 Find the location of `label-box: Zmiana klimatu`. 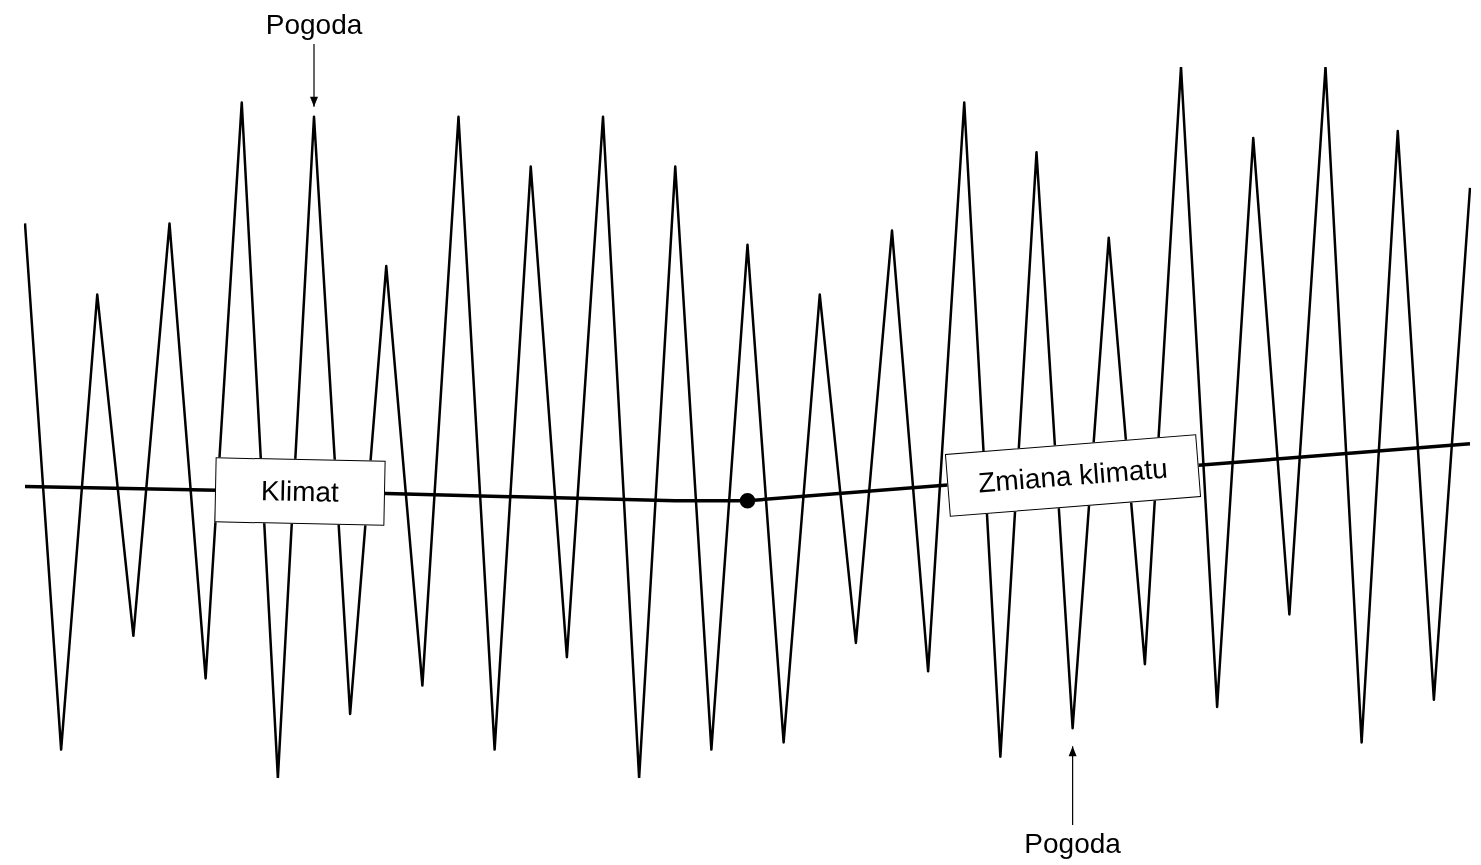

label-box: Zmiana klimatu is located at coordinates (1072, 475).